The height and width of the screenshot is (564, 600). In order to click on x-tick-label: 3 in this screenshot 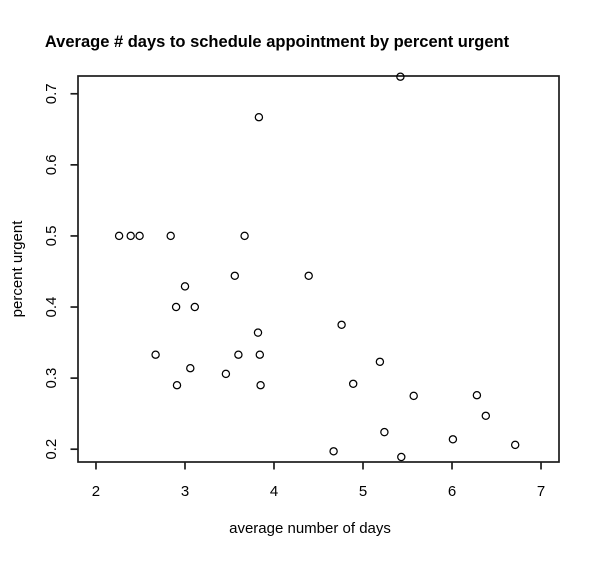, I will do `click(185, 491)`.